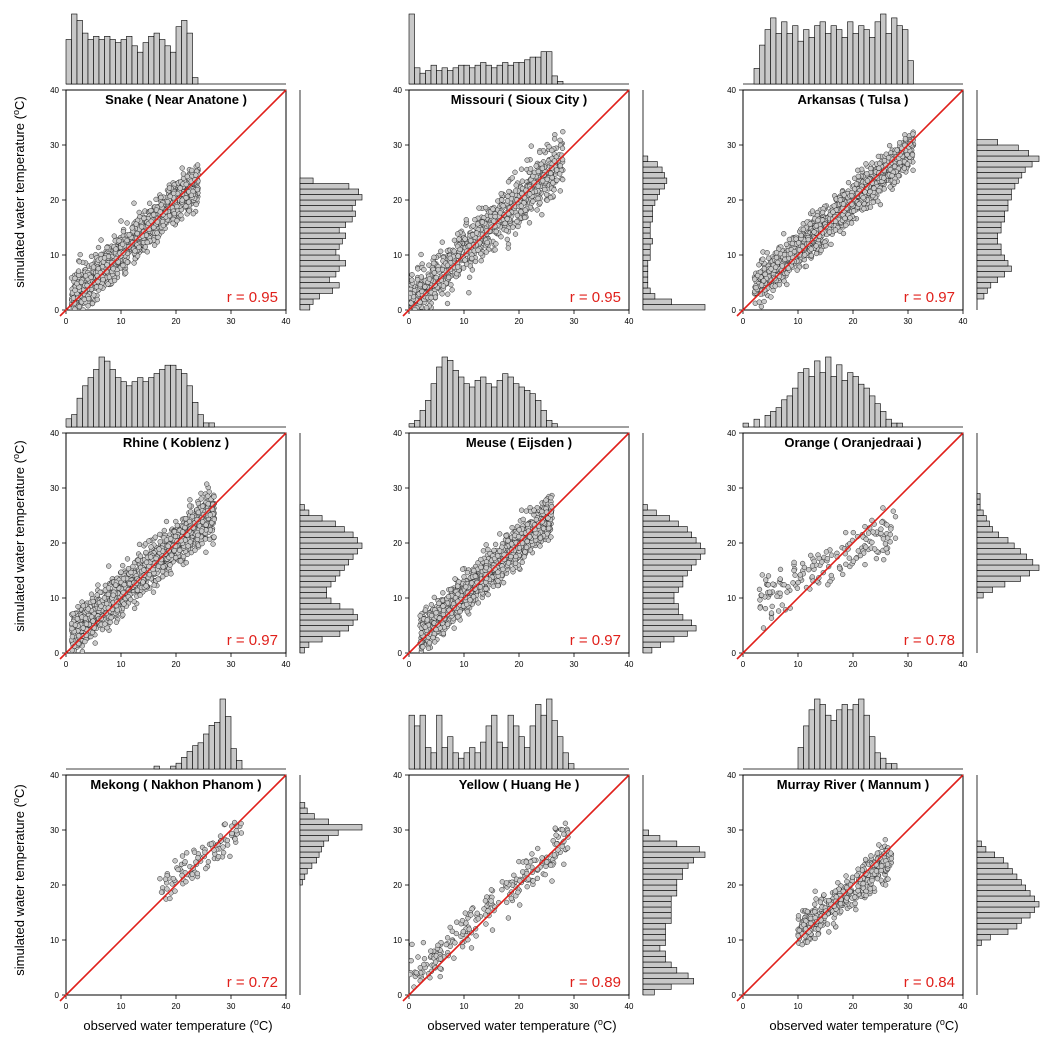 This screenshot has width=1043, height=1040. Describe the element at coordinates (54, 200) in the screenshot. I see `y-tick-label: 20` at that location.